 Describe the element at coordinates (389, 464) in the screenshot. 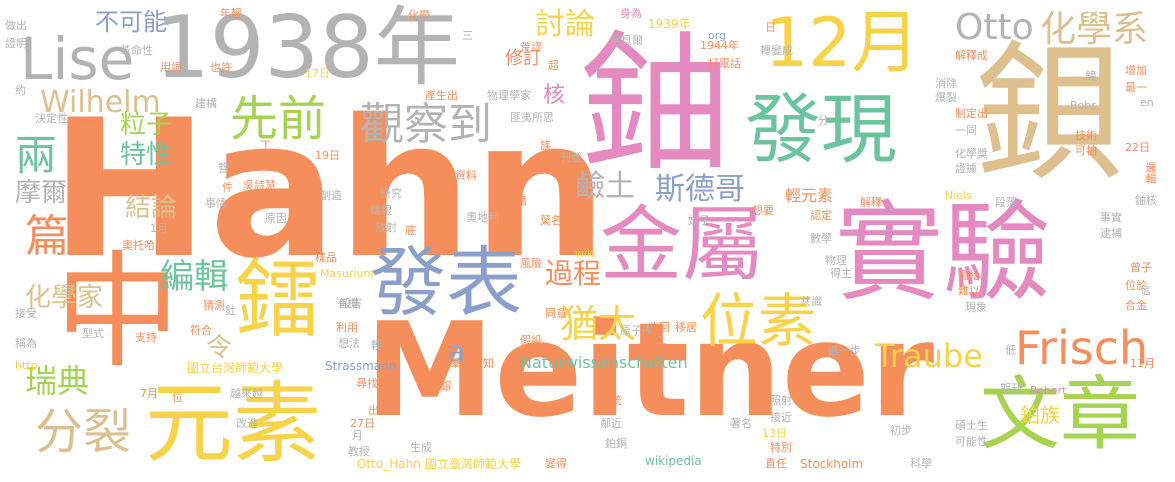

I see `word-47: Otto_Hahn` at that location.